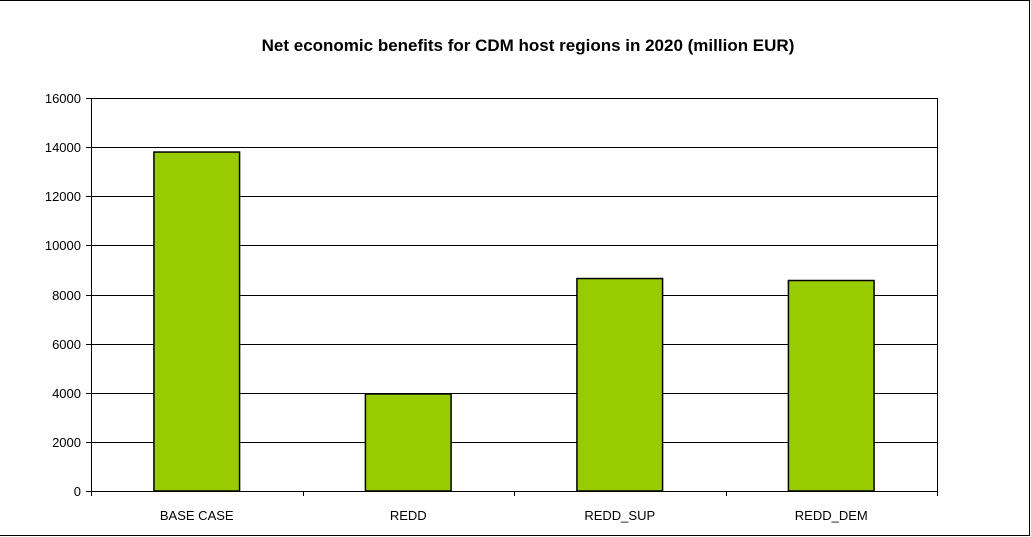 Image resolution: width=1031 pixels, height=537 pixels. What do you see at coordinates (620, 384) in the screenshot?
I see `bar-redd-sup` at bounding box center [620, 384].